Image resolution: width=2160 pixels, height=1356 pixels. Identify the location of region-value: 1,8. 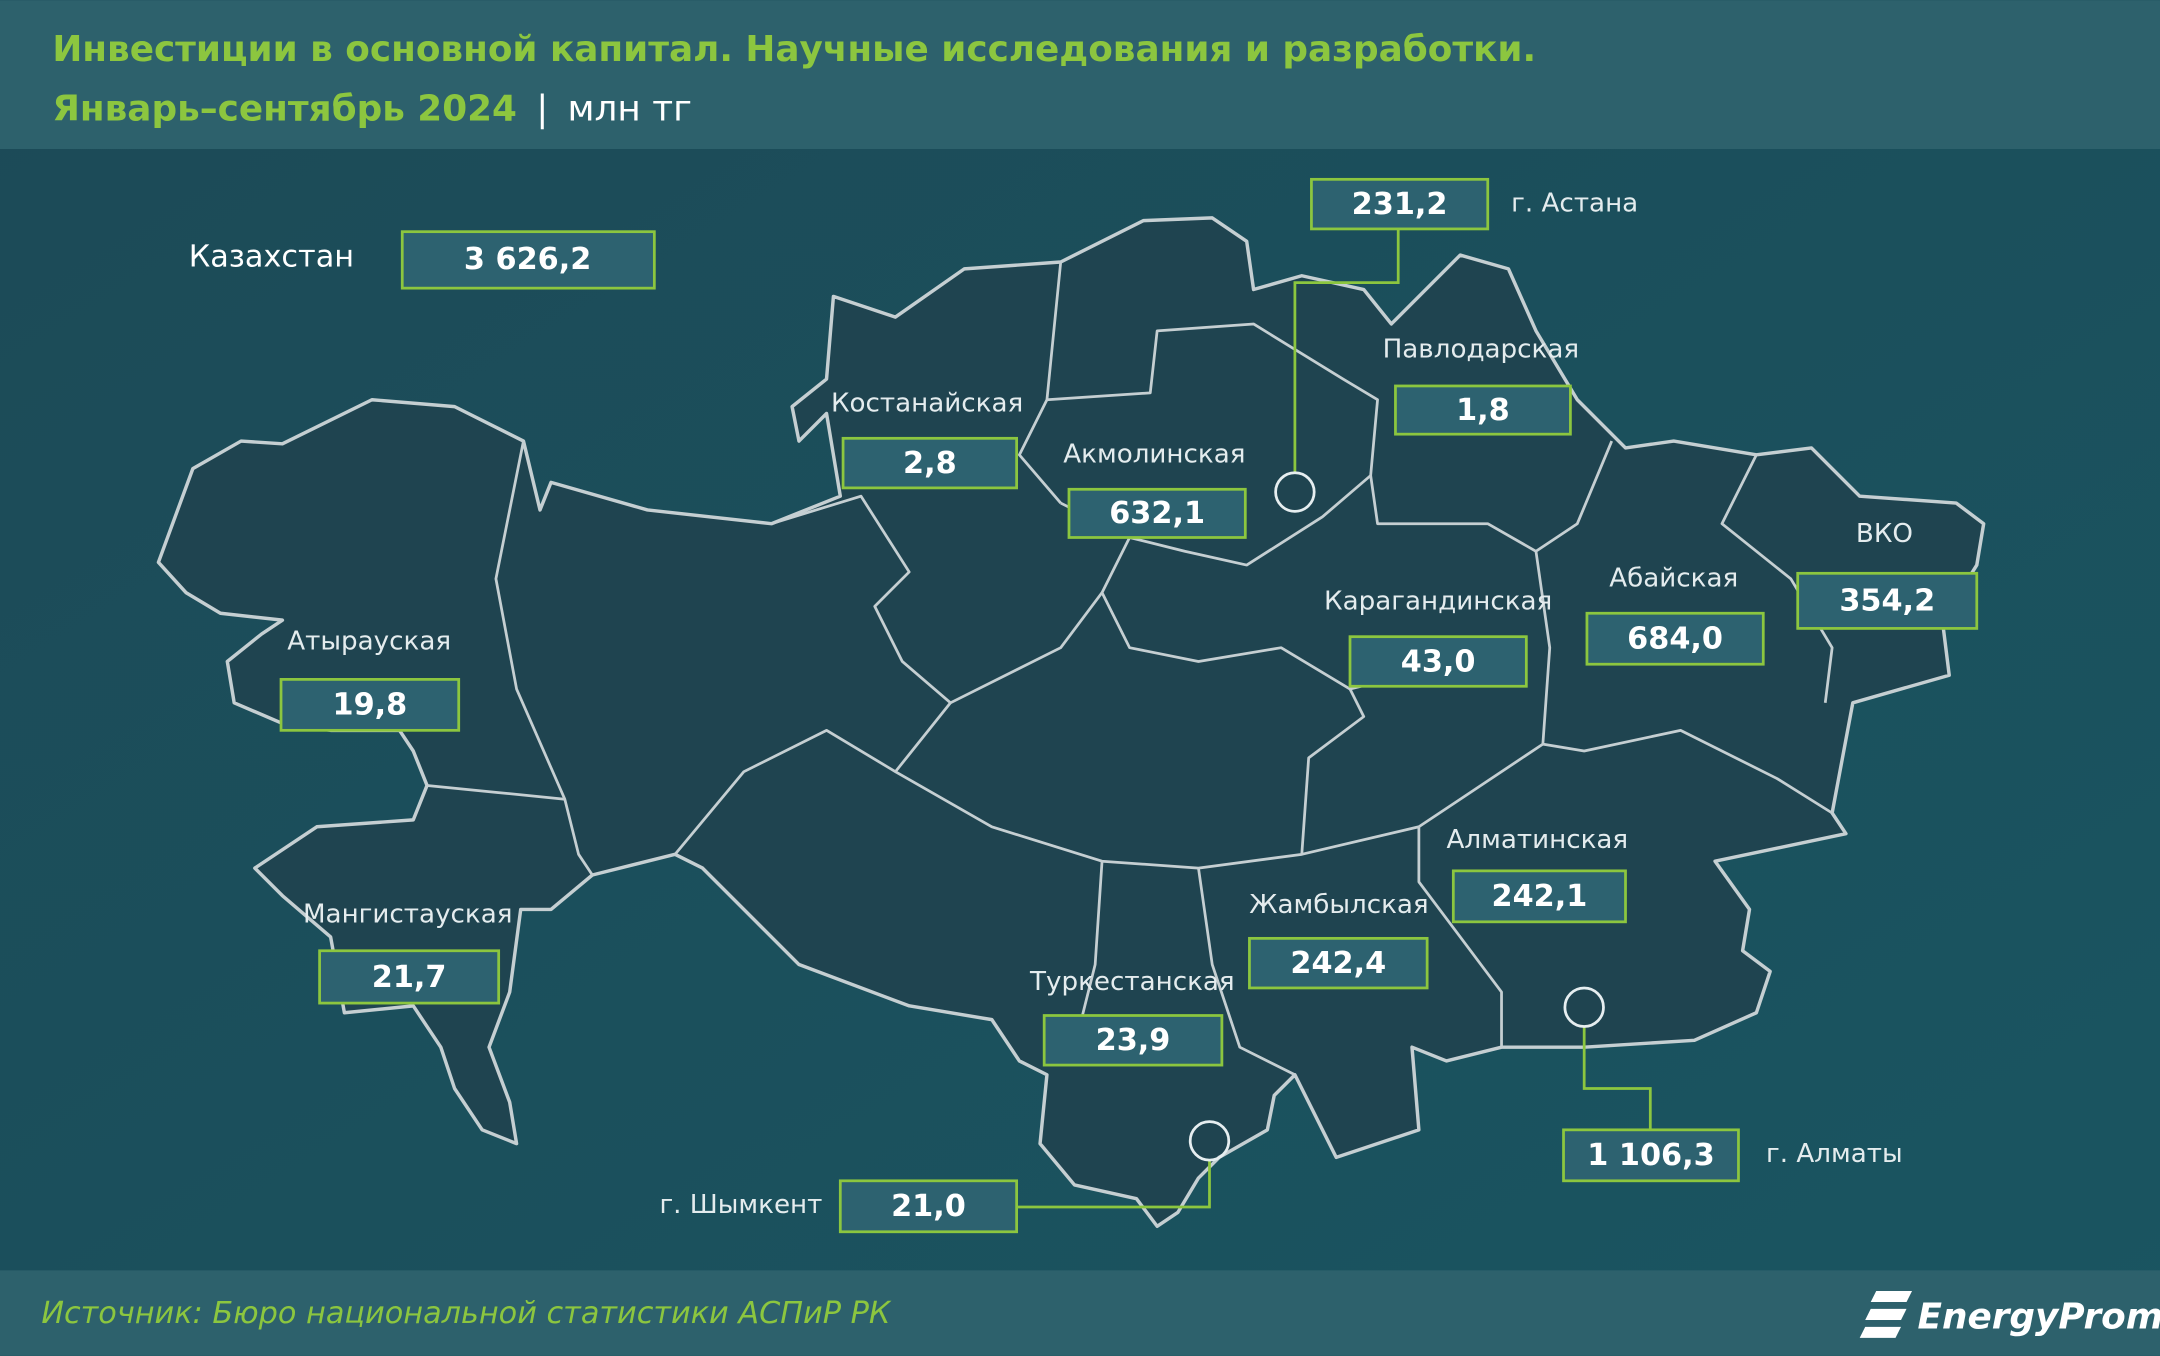
(1483, 410).